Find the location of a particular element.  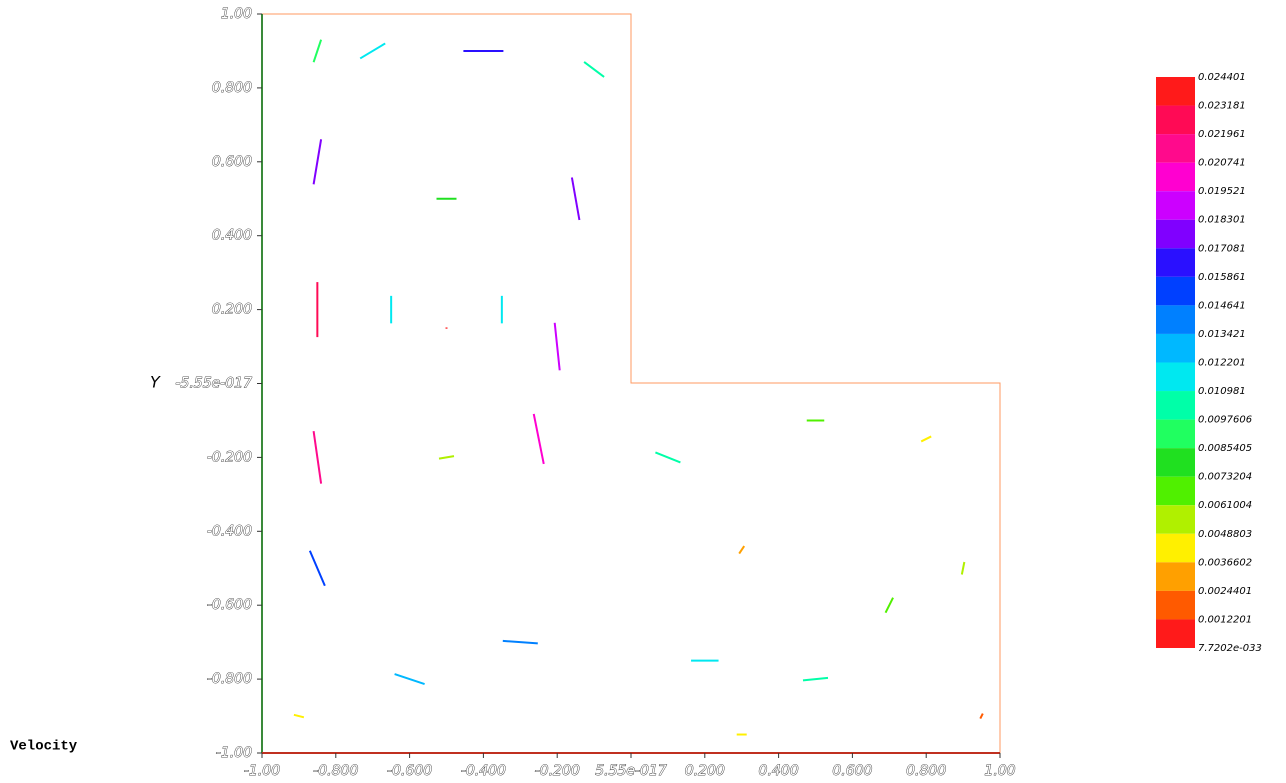

colorbar-label: 0.020741 is located at coordinates (1222, 163).